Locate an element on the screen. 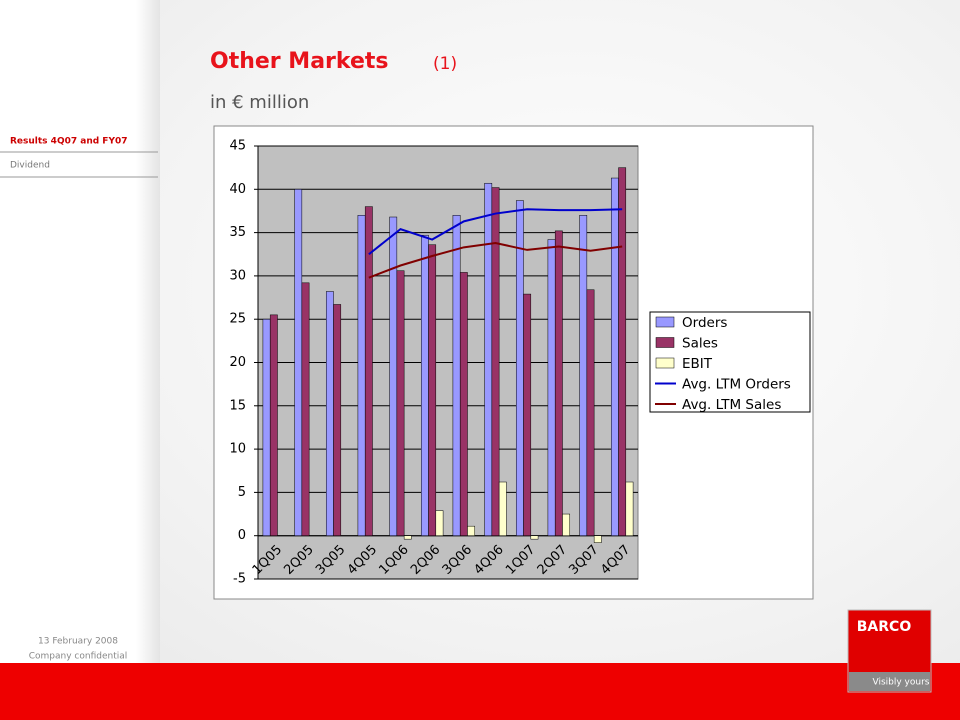 The width and height of the screenshot is (960, 720). nav-item: Results 4Q07 and FY07 is located at coordinates (69, 142).